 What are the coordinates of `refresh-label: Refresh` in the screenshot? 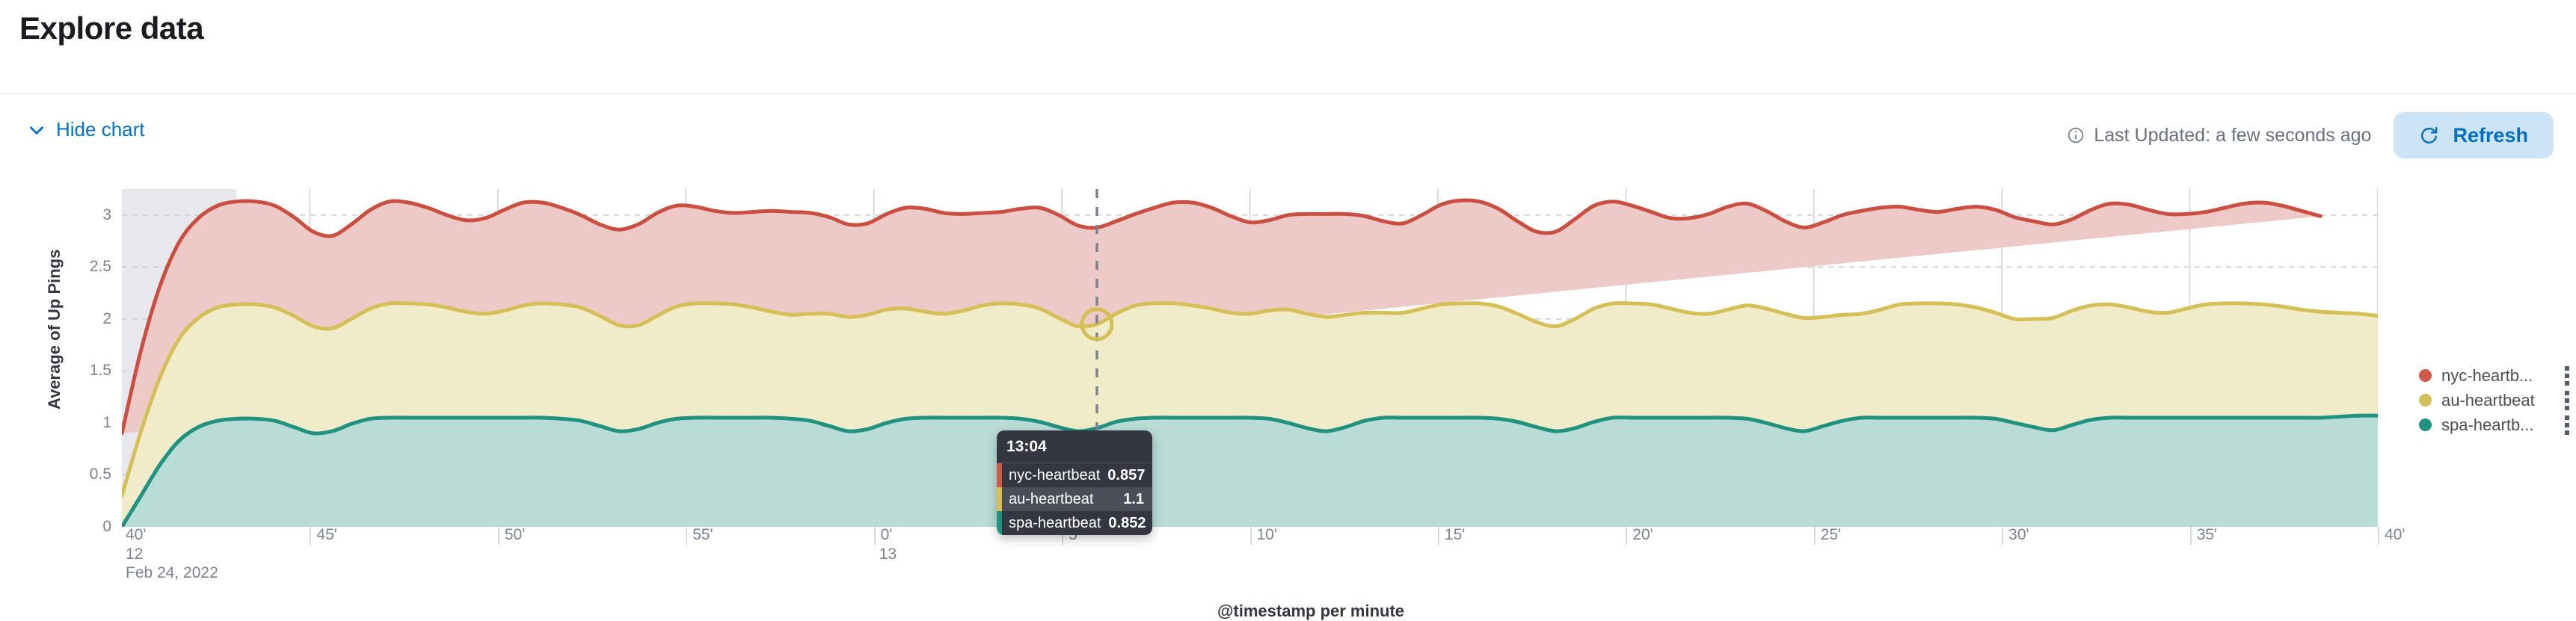 It's located at (2490, 134).